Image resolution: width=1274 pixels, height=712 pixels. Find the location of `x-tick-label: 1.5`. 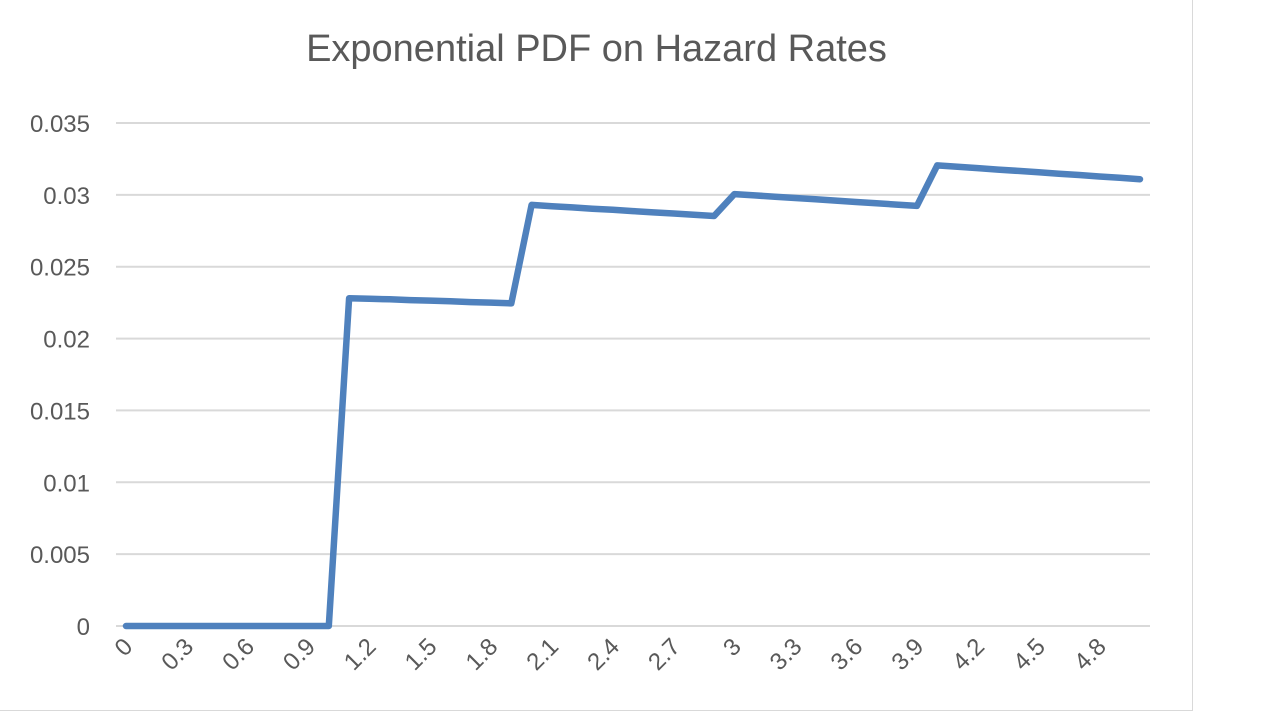

x-tick-label: 1.5 is located at coordinates (421, 654).